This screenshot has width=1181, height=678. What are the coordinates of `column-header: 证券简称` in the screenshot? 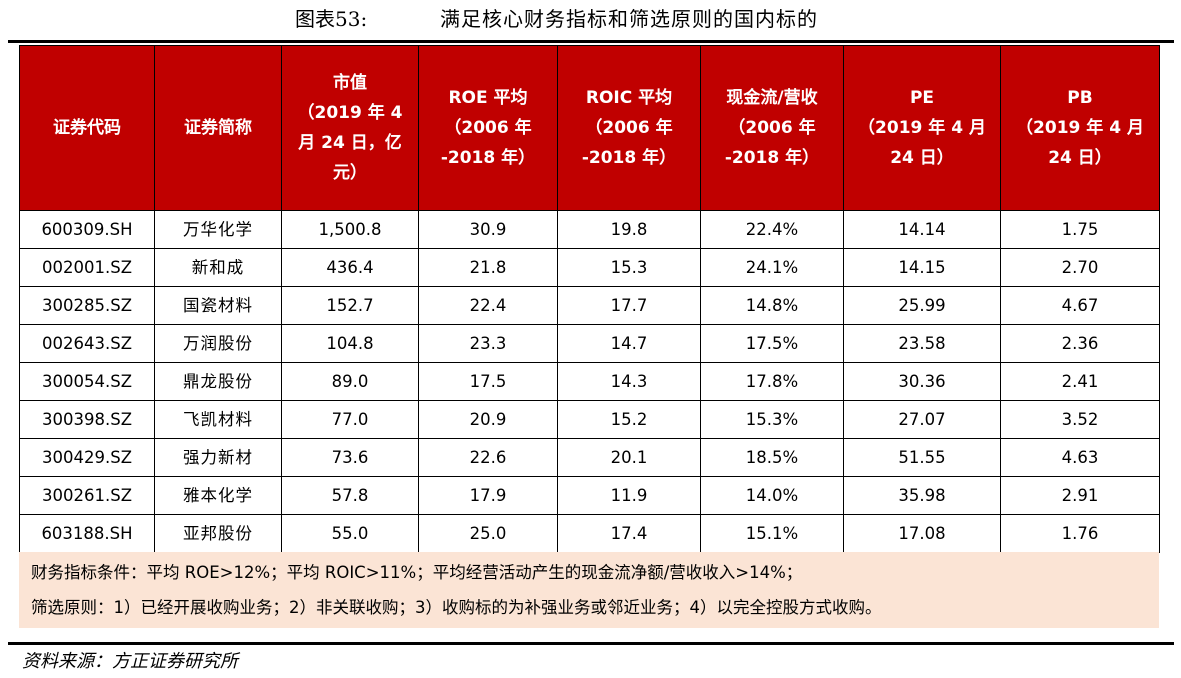 It's located at (218, 128).